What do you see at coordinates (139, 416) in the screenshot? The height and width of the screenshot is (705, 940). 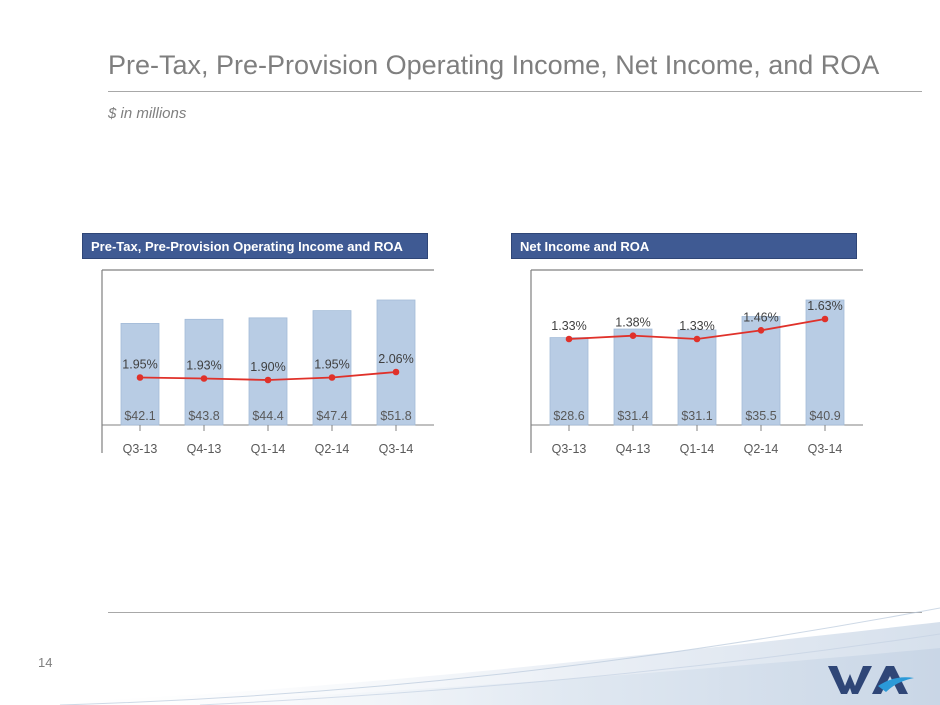 I see `bar-value-label: $42.1` at bounding box center [139, 416].